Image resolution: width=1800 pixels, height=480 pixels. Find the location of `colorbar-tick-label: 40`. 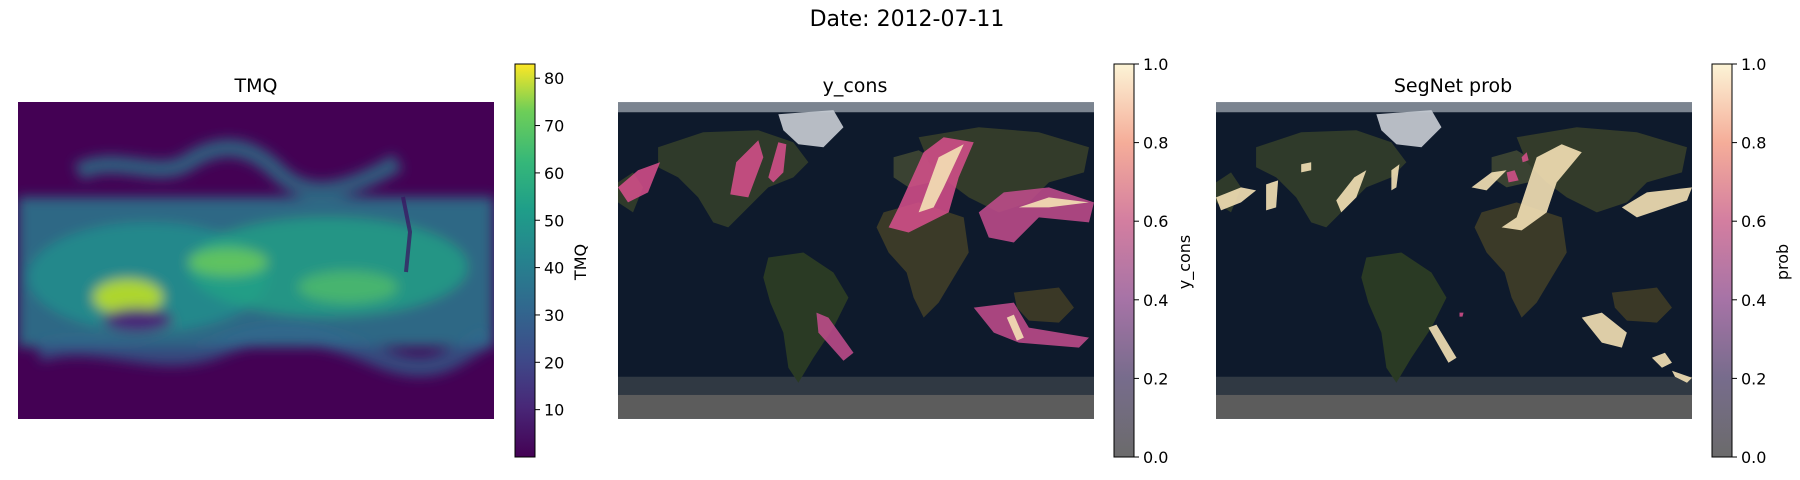

colorbar-tick-label: 40 is located at coordinates (554, 268).